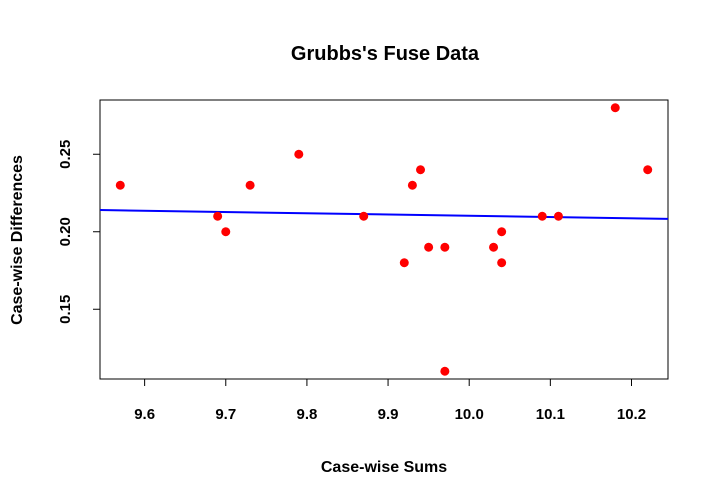 Image resolution: width=720 pixels, height=504 pixels. I want to click on regression-line-layer, so click(384, 214).